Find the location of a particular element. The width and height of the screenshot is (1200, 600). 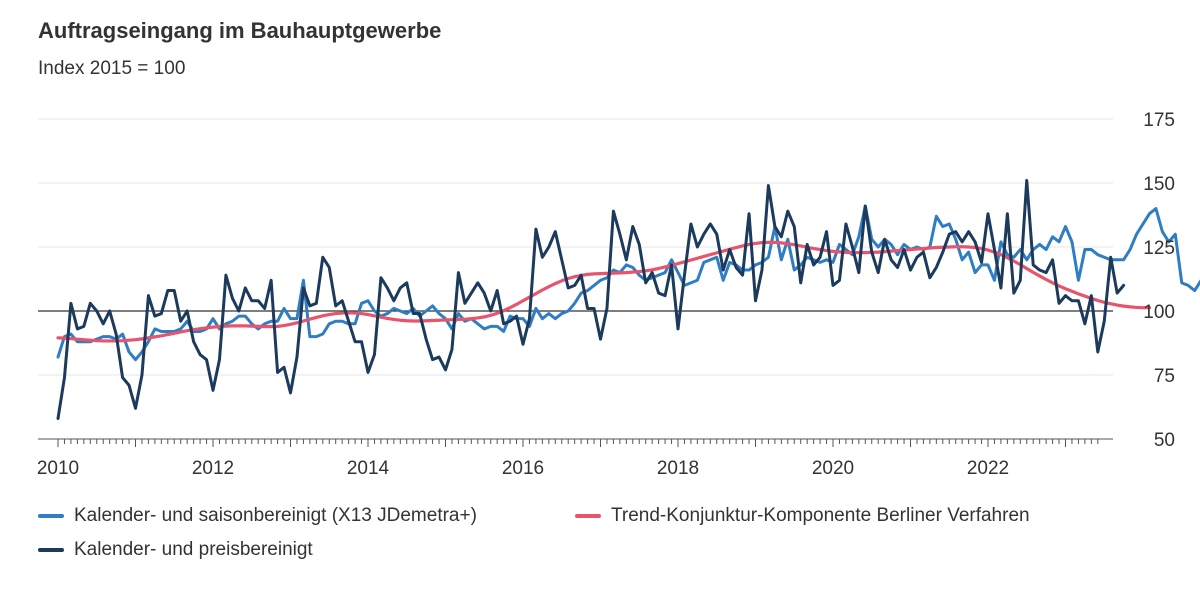

y-tick-label: 75 is located at coordinates (1164, 376).